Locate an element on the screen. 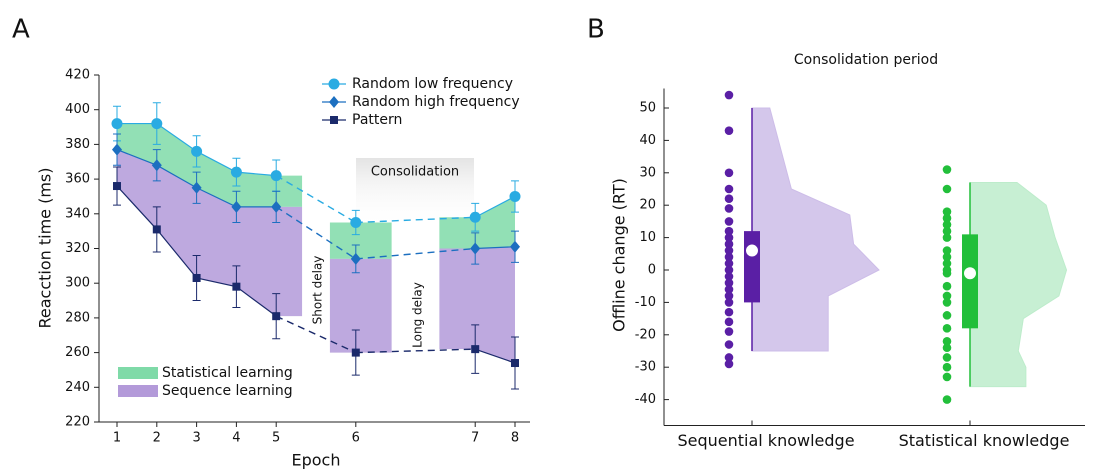 The image size is (1099, 470). x-tick-label: 3 is located at coordinates (196, 438).